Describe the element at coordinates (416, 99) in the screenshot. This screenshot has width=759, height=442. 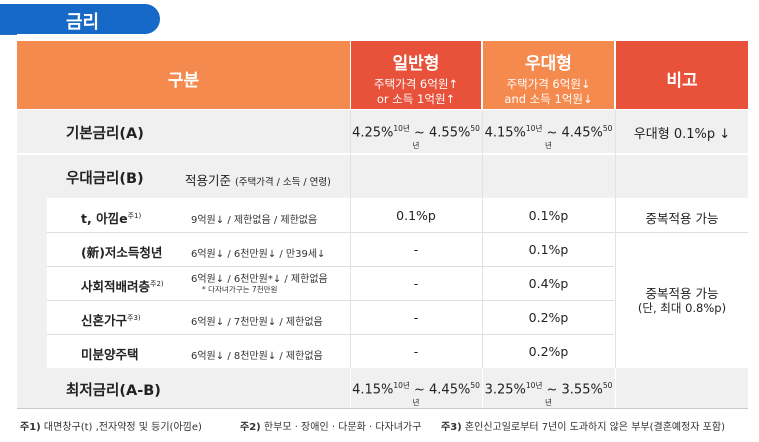
I see `header-general-line2: or 소득 1억원↑` at that location.